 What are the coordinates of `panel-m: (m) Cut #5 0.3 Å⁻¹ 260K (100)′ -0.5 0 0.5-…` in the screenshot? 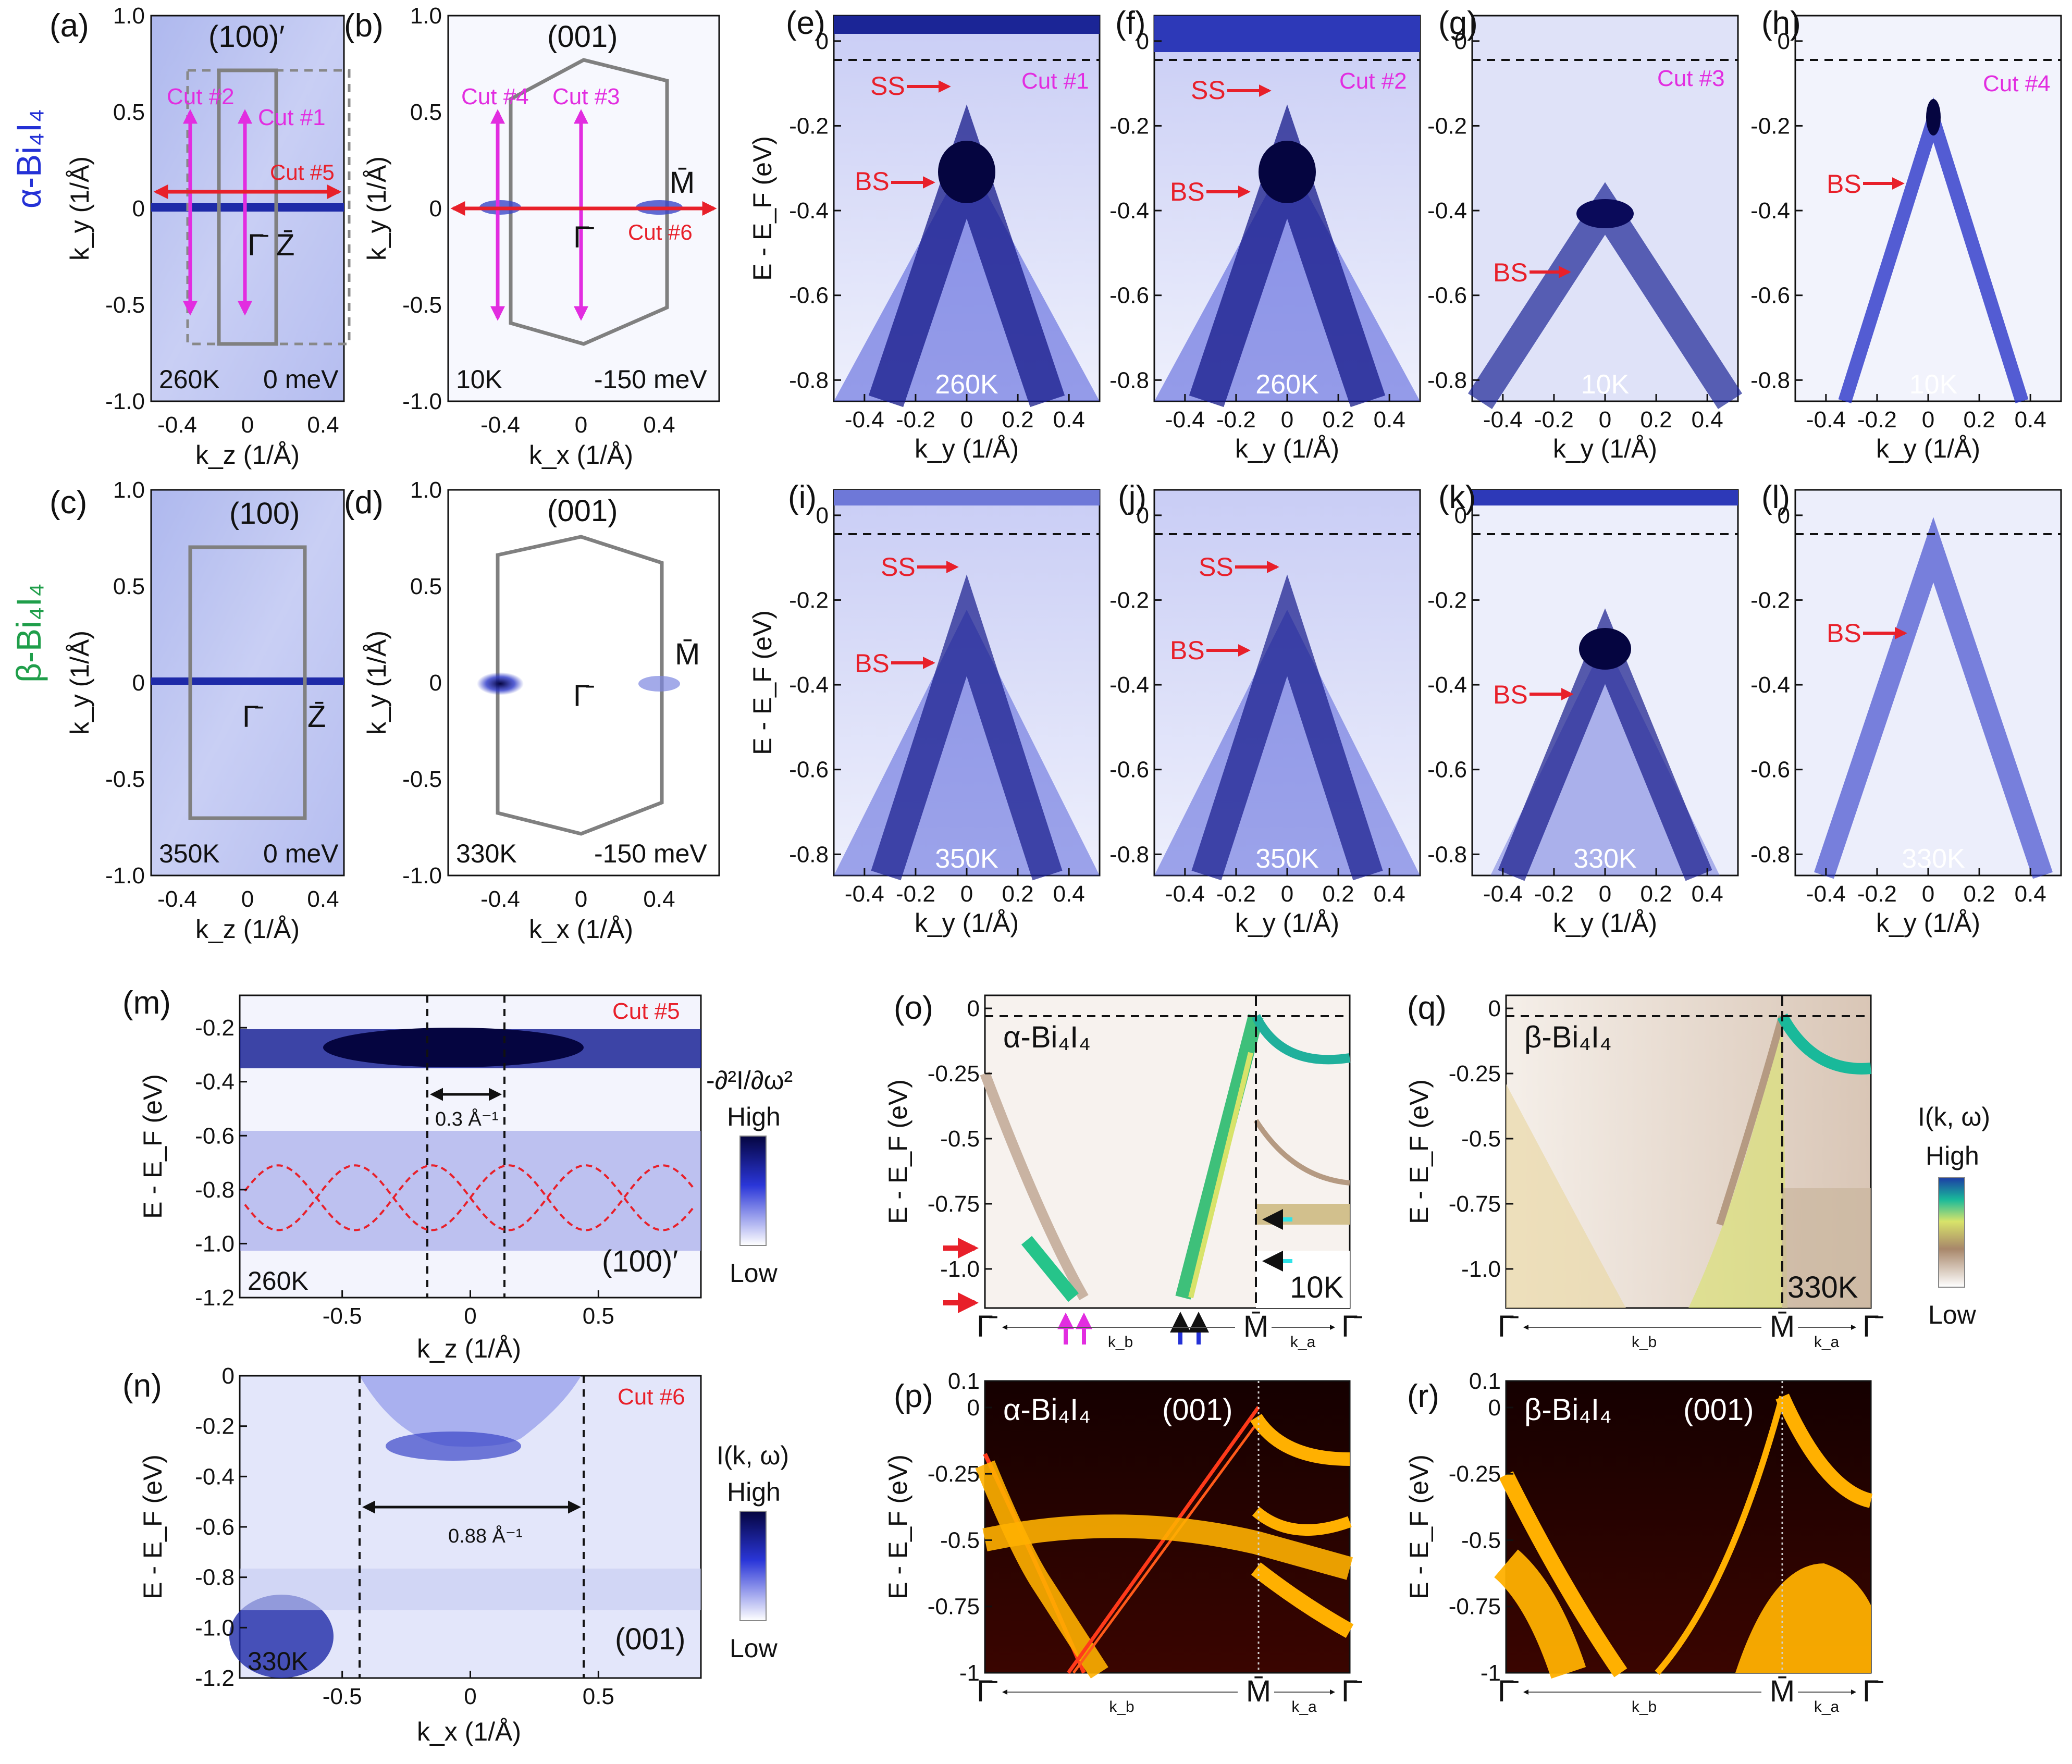 It's located at (457, 1174).